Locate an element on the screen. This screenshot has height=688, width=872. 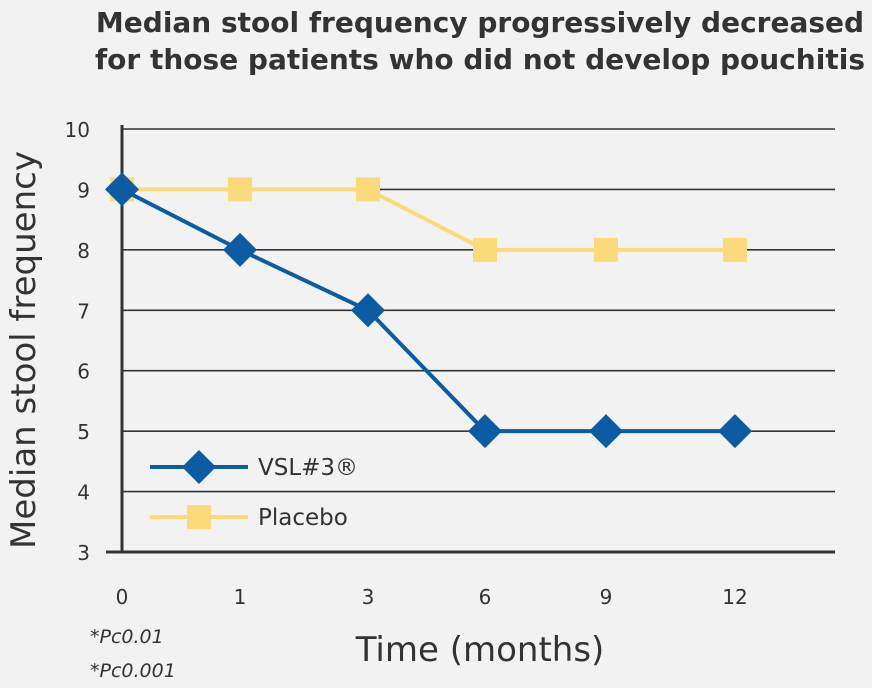
x-tick-label-6: 6 is located at coordinates (485, 597).